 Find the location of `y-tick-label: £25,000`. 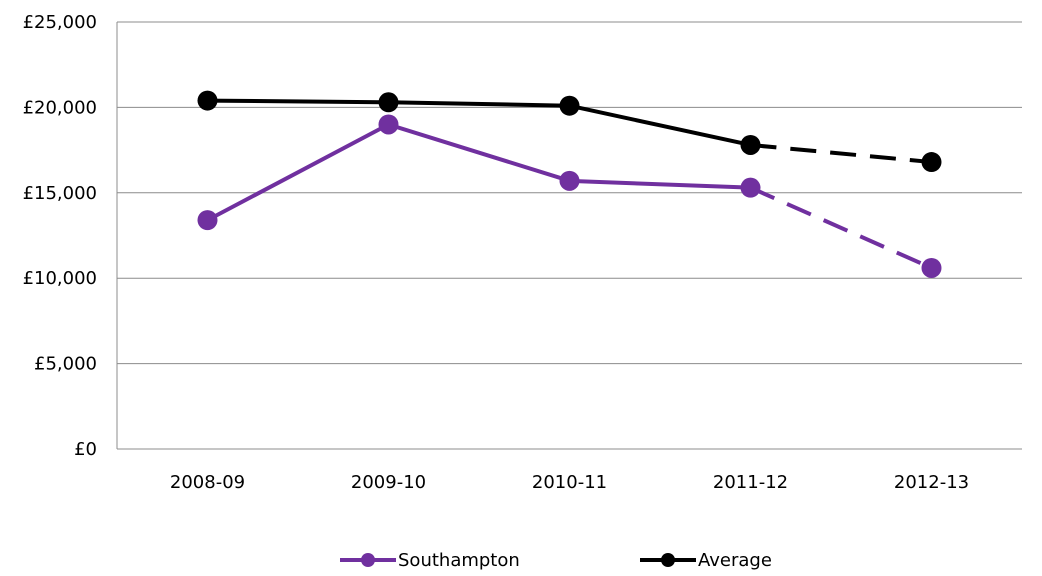

y-tick-label: £25,000 is located at coordinates (60, 22).